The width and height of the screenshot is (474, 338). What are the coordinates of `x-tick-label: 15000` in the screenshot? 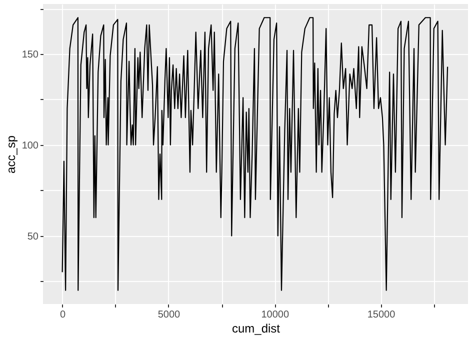 It's located at (381, 315).